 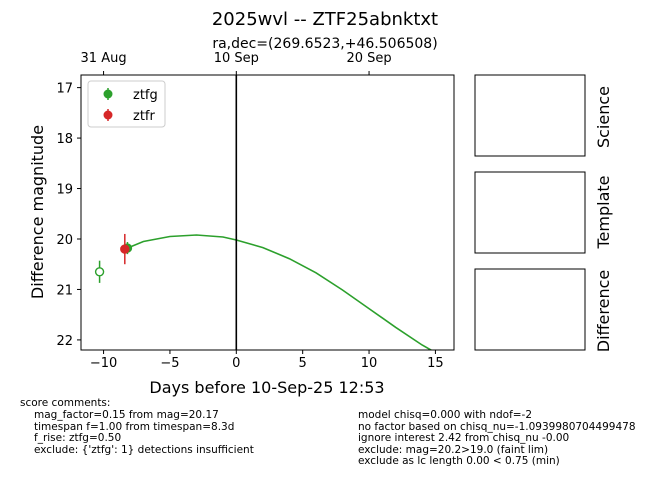 I want to click on x-tick-label: −10, so click(x=103, y=363).